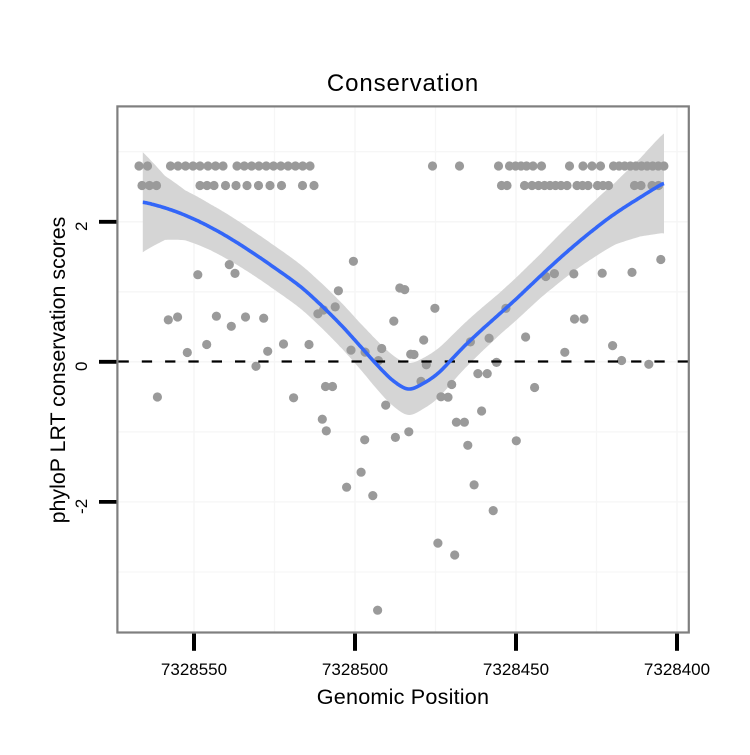 The image size is (750, 755). I want to click on svg-text: Genomic Position, so click(403, 696).